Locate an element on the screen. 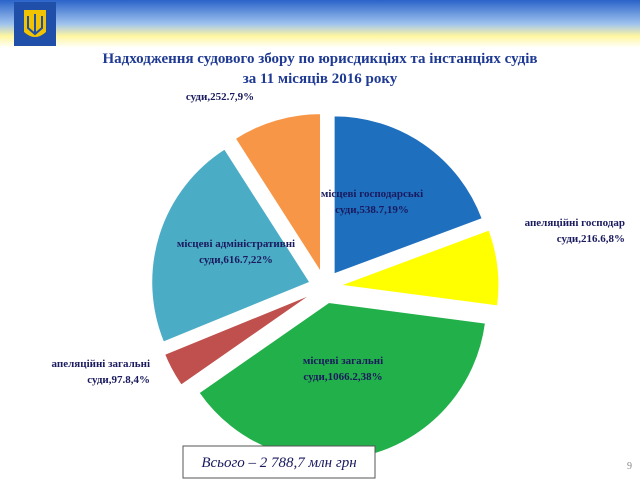  data-label: місцеві господарські is located at coordinates (372, 194).